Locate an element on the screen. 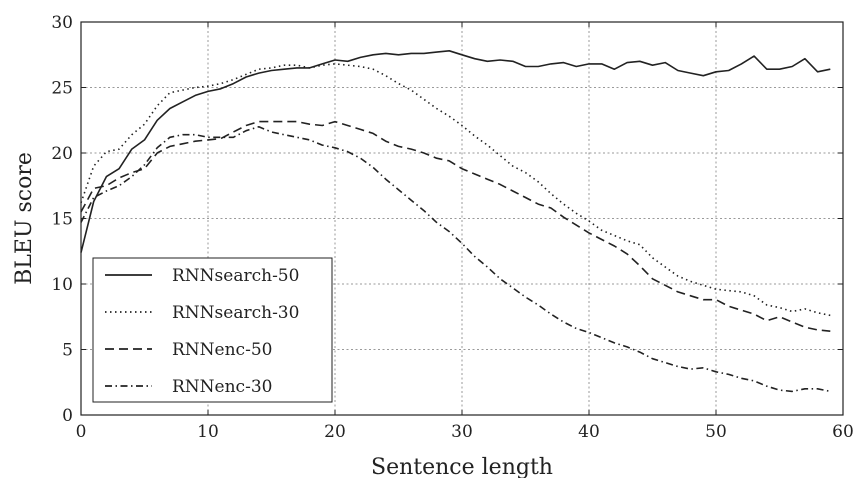 The height and width of the screenshot is (478, 857). y-tick-label: 10 is located at coordinates (62, 285).